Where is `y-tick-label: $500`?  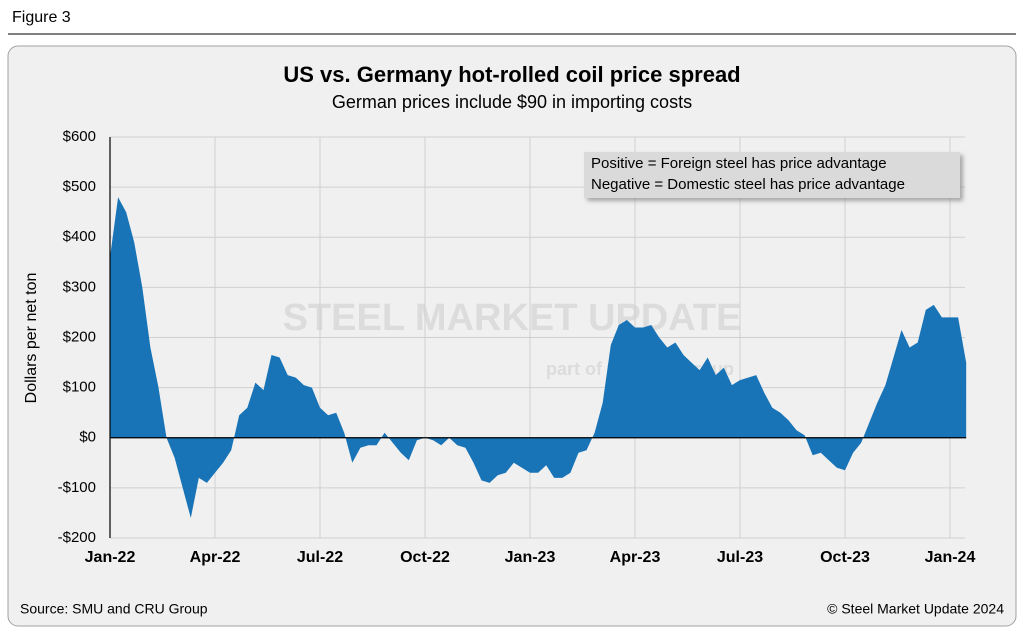 y-tick-label: $500 is located at coordinates (79, 186).